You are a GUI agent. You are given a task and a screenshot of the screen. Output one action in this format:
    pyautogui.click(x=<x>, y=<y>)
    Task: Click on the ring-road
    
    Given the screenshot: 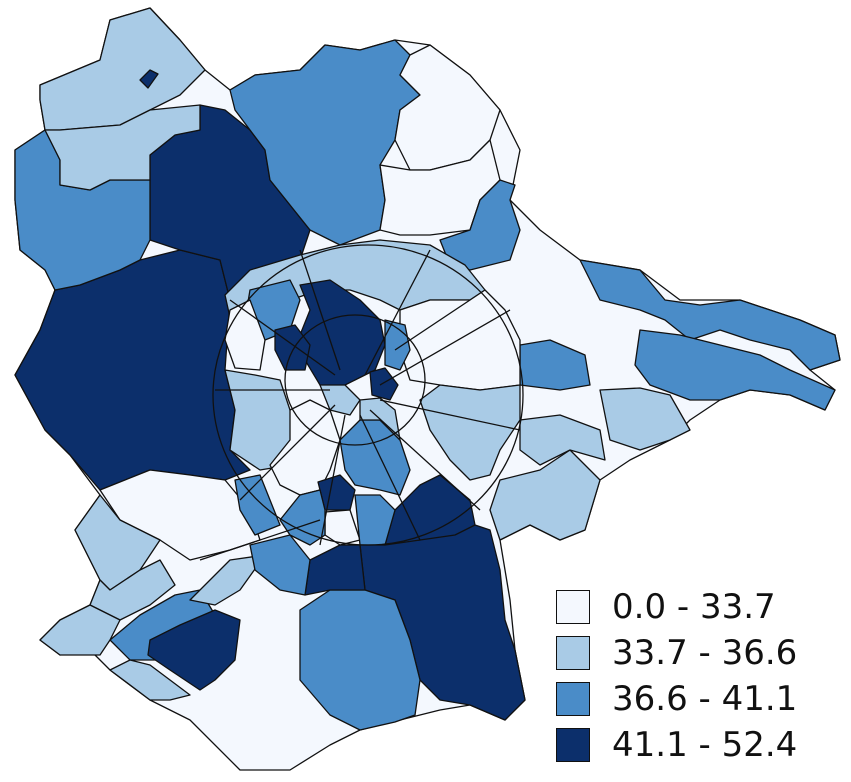 What is the action you would take?
    pyautogui.click(x=368, y=395)
    